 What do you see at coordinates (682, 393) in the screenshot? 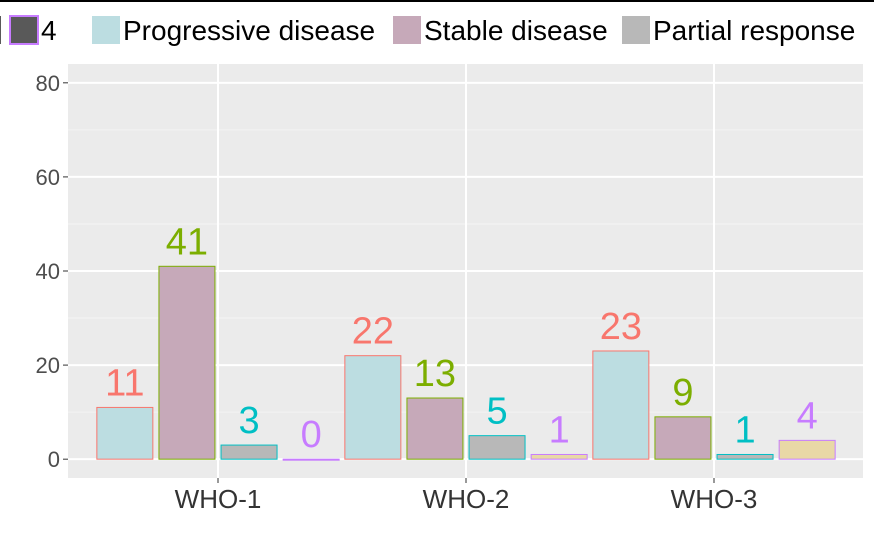
I see `bar-value-label: 9` at bounding box center [682, 393].